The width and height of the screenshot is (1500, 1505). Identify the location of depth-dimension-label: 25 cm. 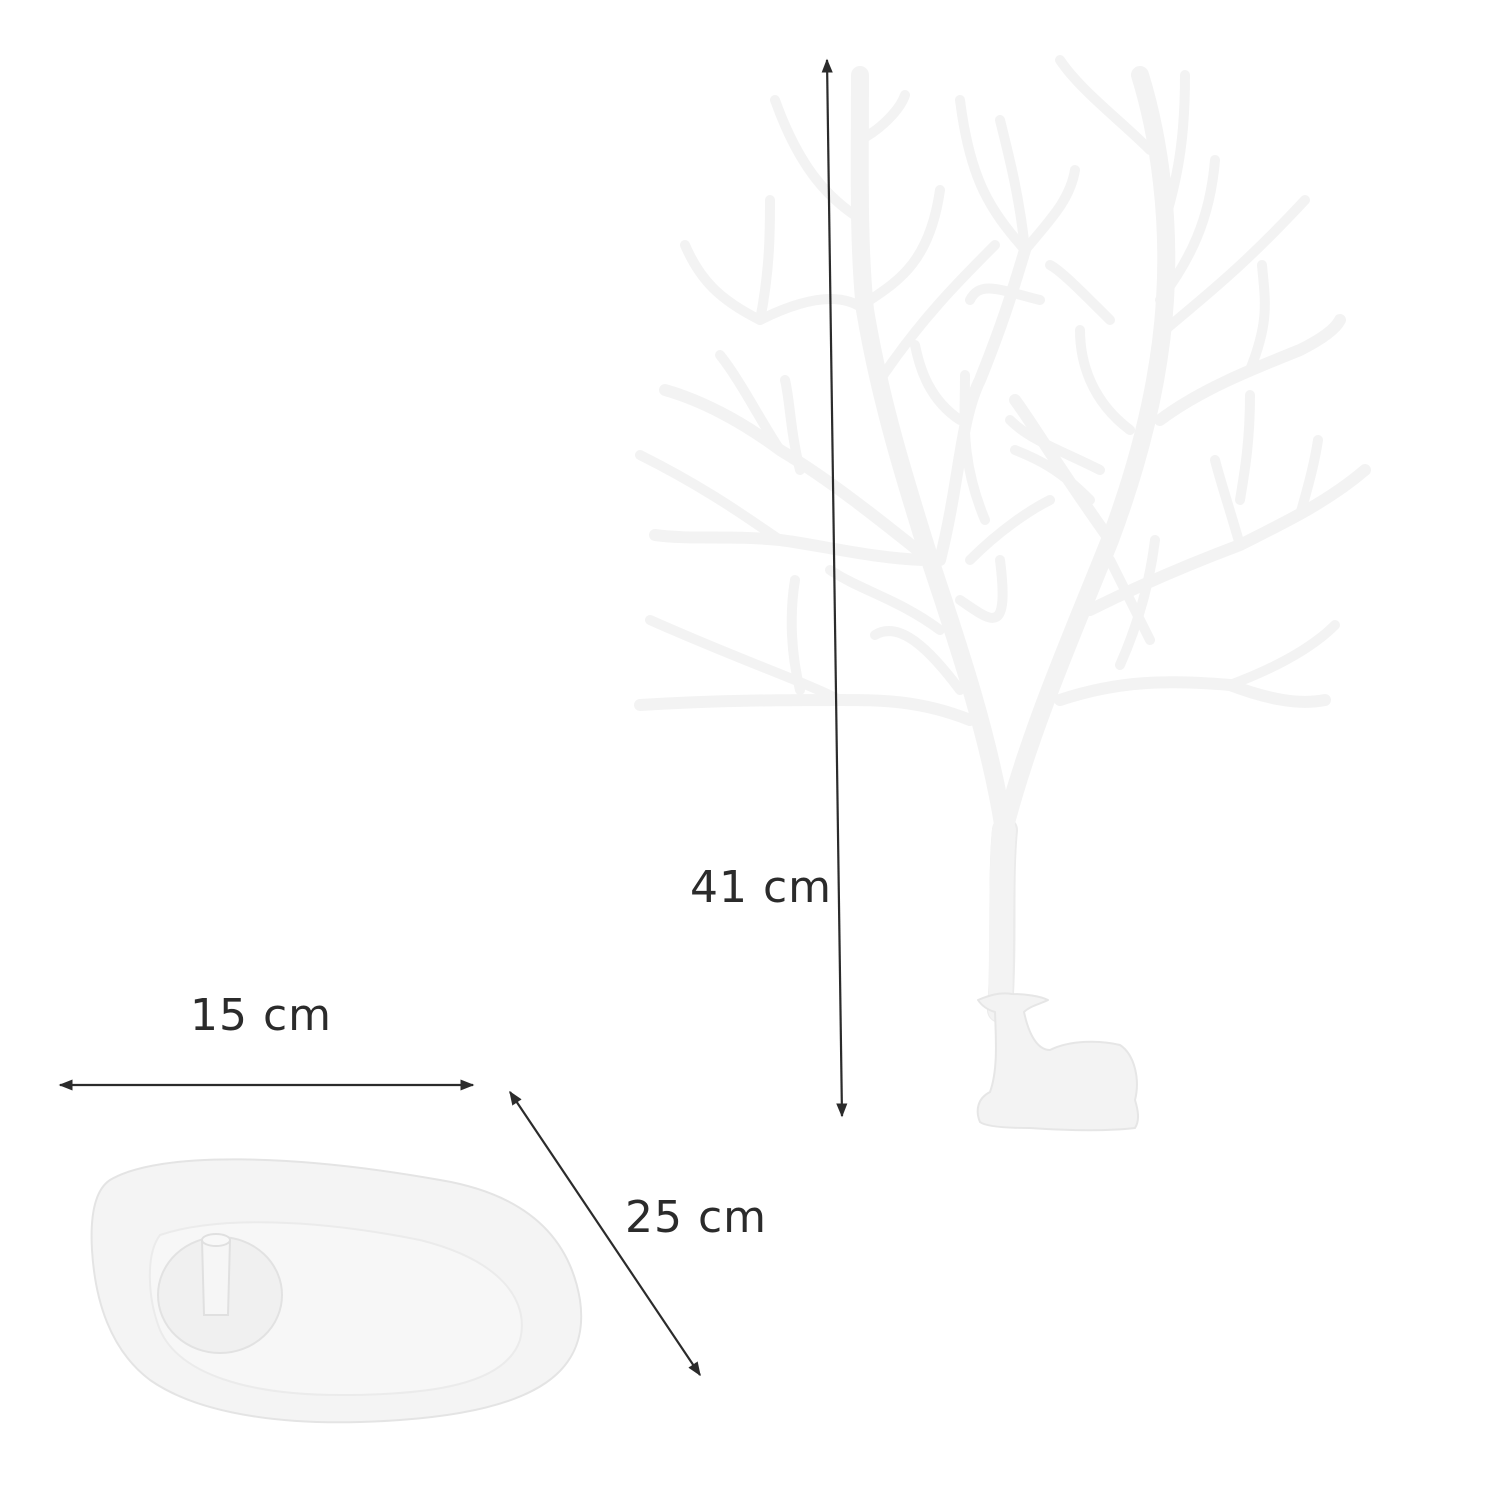
(696, 1217).